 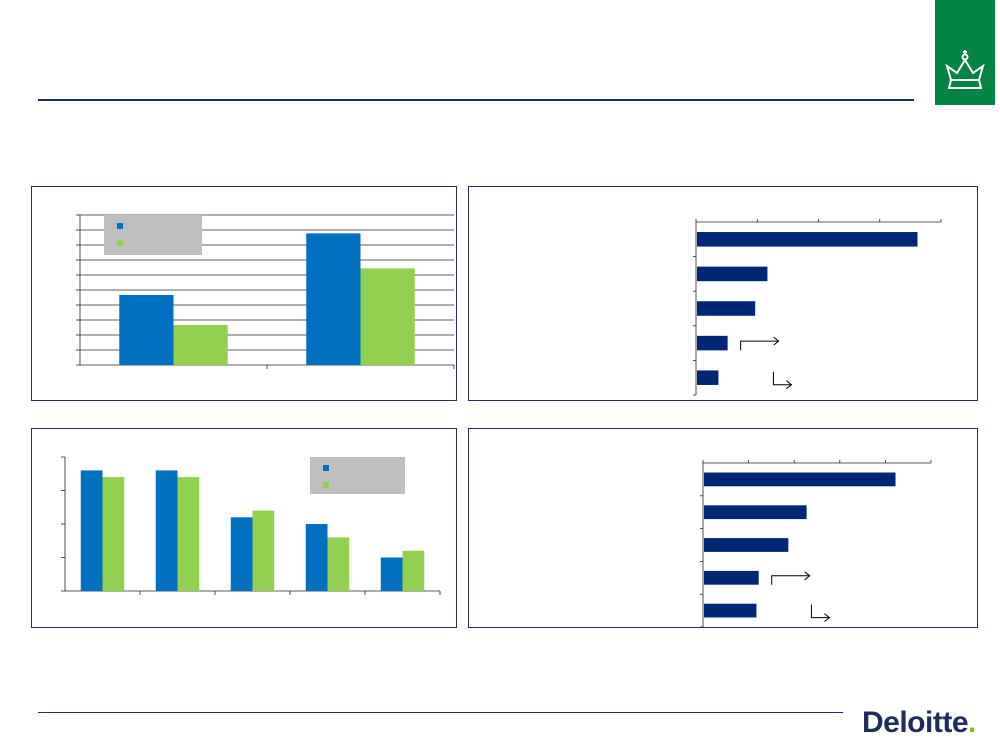 What do you see at coordinates (440, 712) in the screenshot?
I see `footer-rule` at bounding box center [440, 712].